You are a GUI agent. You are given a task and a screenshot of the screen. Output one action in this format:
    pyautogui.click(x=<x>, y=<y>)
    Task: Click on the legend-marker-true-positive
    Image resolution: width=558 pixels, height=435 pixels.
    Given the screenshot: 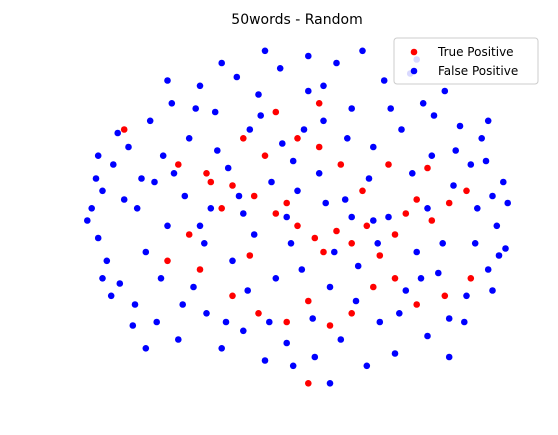 What is the action you would take?
    pyautogui.click(x=414, y=52)
    